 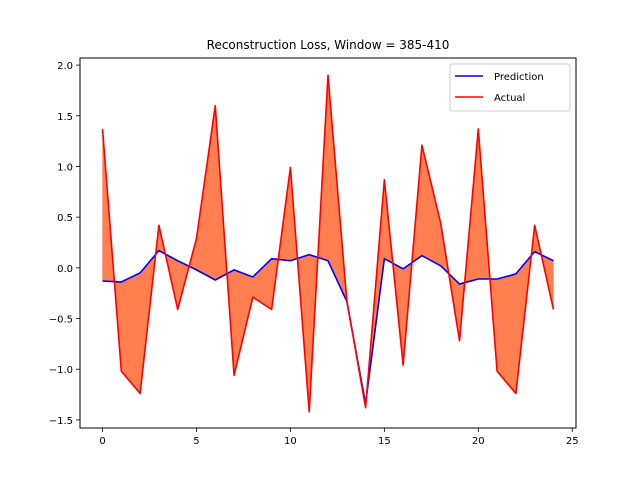 What do you see at coordinates (102, 441) in the screenshot?
I see `x-tick-label: 0` at bounding box center [102, 441].